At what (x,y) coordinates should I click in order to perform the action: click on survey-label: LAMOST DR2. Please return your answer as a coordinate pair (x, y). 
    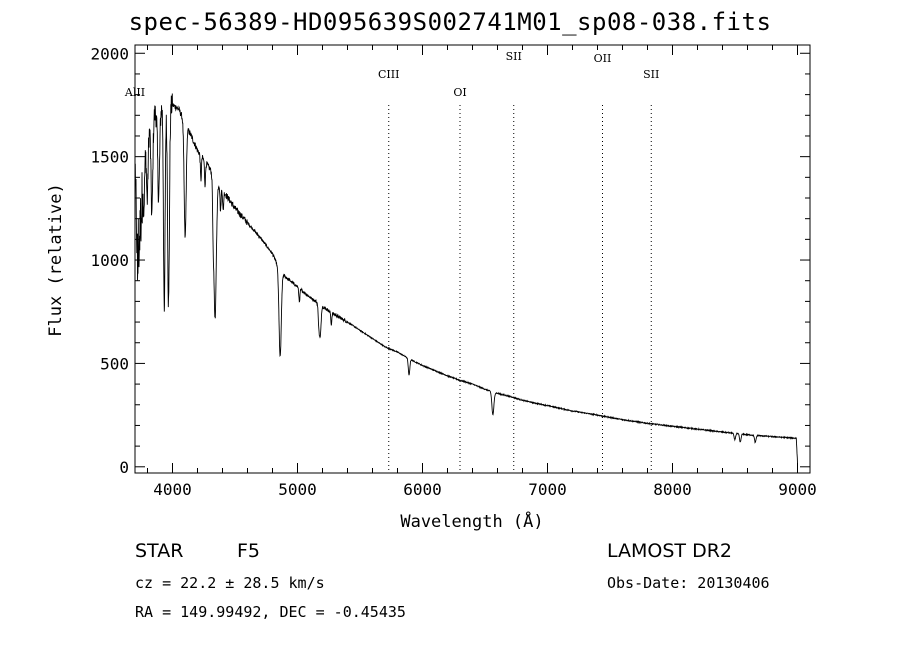
    Looking at the image, I should click on (669, 551).